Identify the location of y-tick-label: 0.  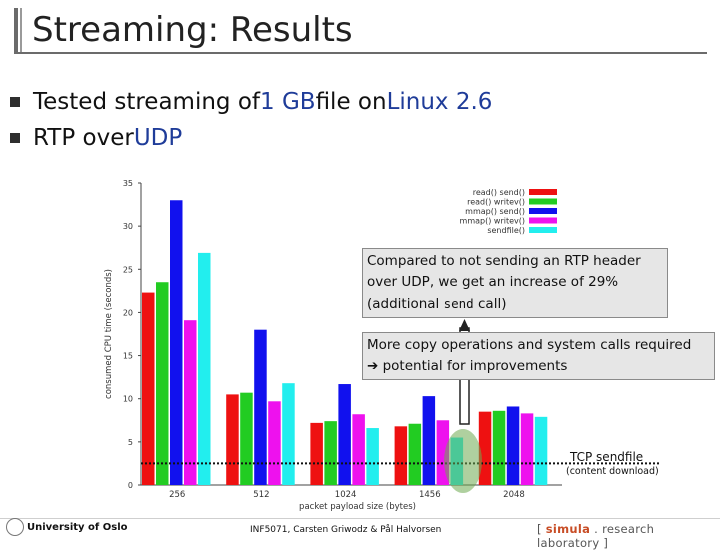
(130, 485).